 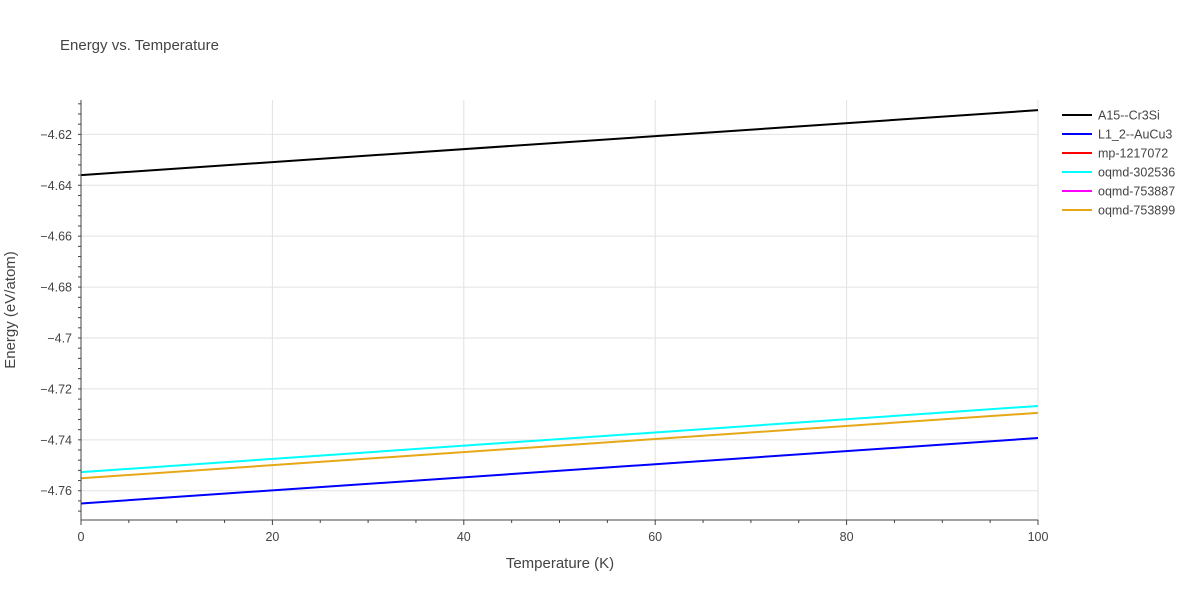 I want to click on y-tick-label: −4.7, so click(x=59, y=339).